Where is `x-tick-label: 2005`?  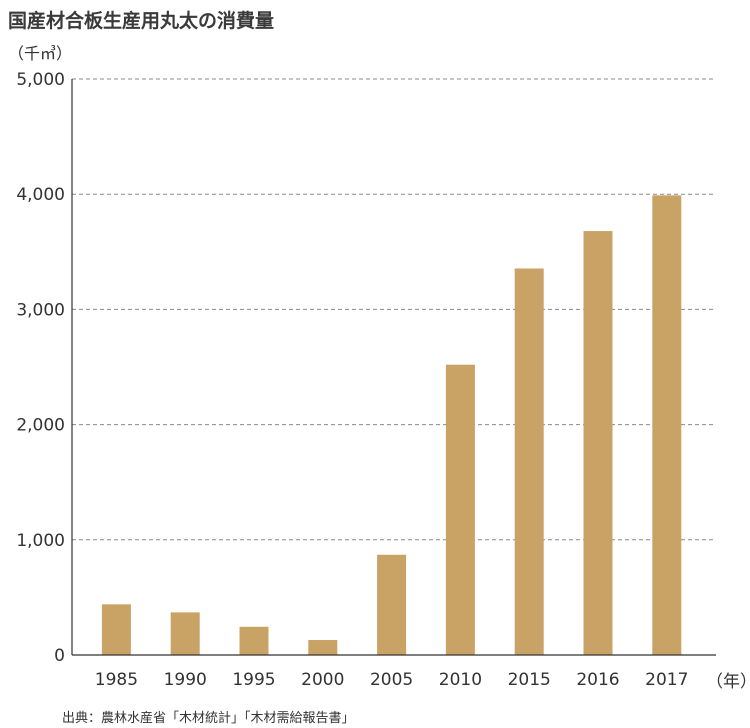
x-tick-label: 2005 is located at coordinates (391, 680).